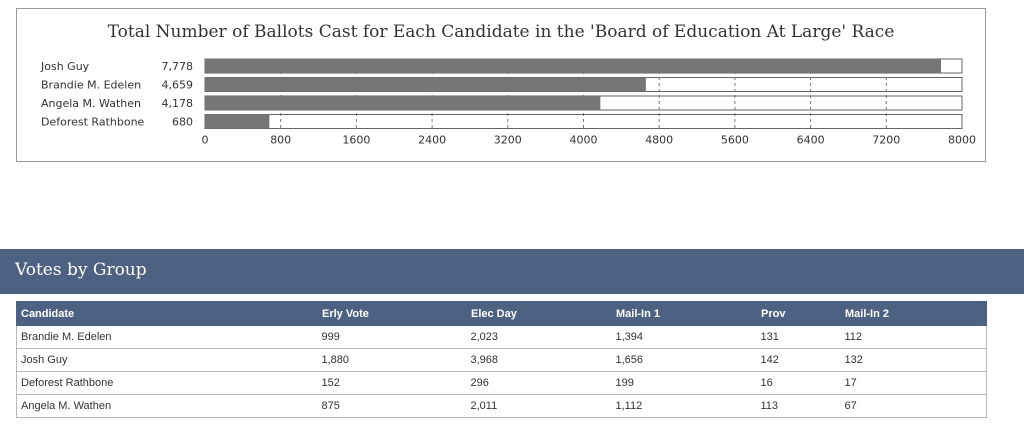  I want to click on column-header: Mail-In 2, so click(913, 313).